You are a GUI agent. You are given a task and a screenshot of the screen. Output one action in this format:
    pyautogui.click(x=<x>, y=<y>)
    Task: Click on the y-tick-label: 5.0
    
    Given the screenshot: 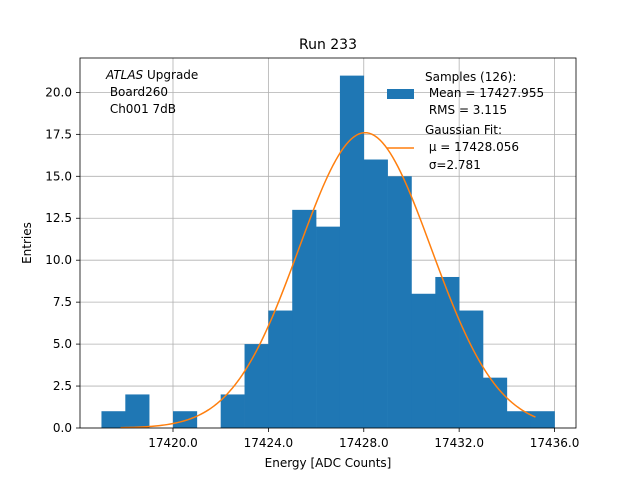 What is the action you would take?
    pyautogui.click(x=62, y=344)
    